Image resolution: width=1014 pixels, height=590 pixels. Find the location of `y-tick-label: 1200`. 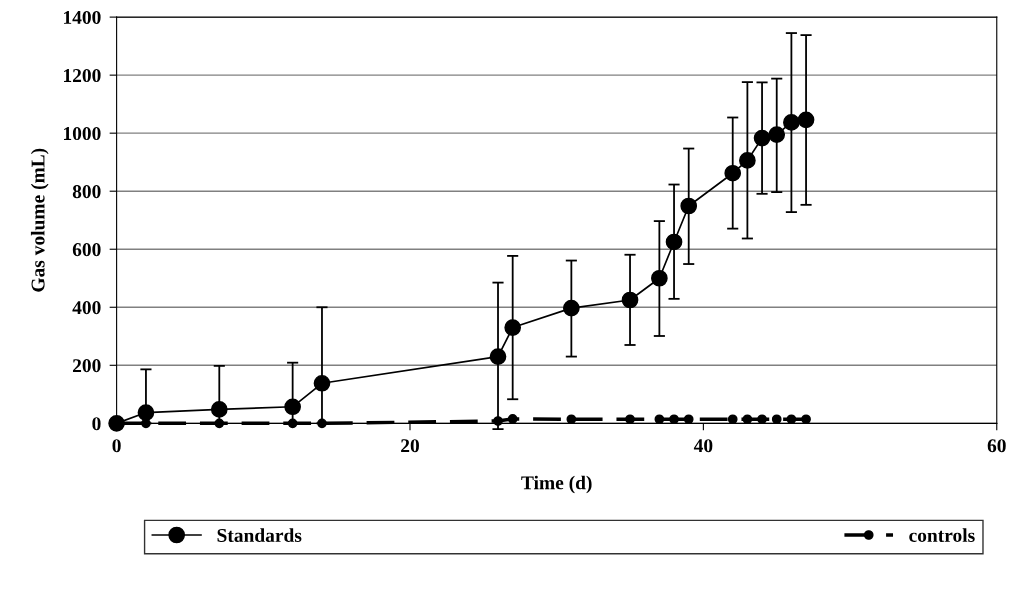

y-tick-label: 1200 is located at coordinates (82, 75).